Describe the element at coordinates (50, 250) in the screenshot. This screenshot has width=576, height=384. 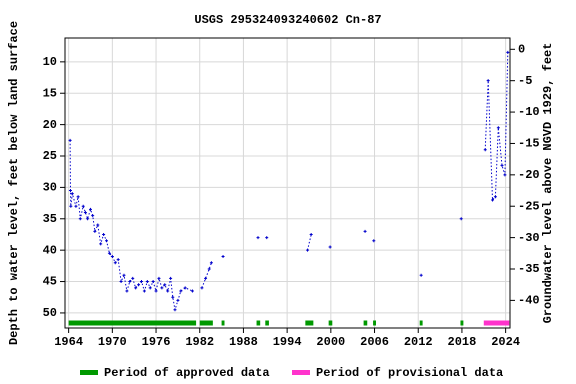
I see `y-tick-label: 40` at that location.